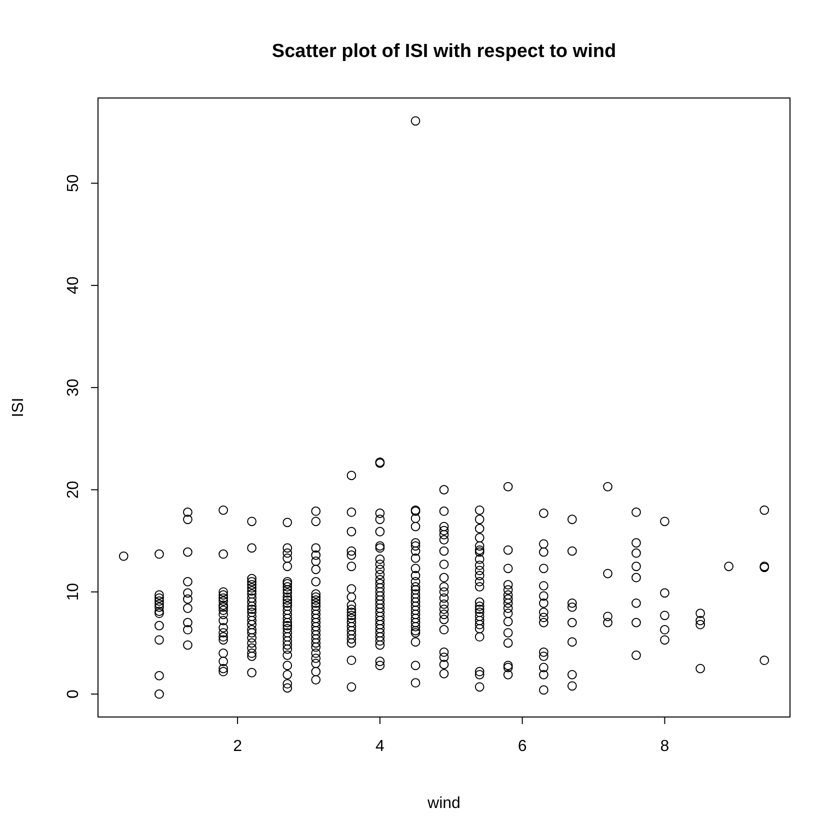 The height and width of the screenshot is (840, 840). Describe the element at coordinates (379, 746) in the screenshot. I see `x-tick-label: 4` at that location.